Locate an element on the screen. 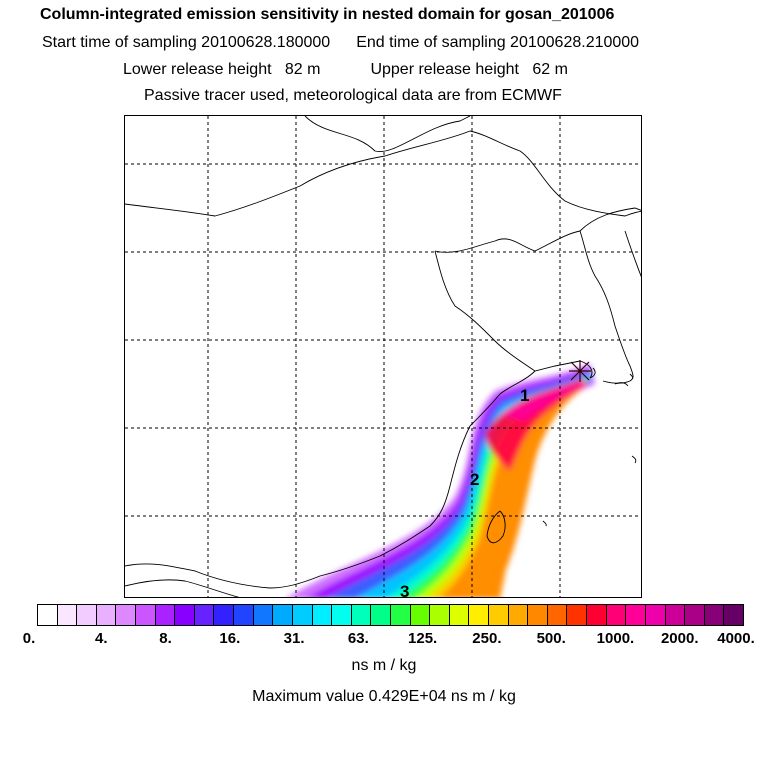 The width and height of the screenshot is (768, 768). colorbar is located at coordinates (390, 615).